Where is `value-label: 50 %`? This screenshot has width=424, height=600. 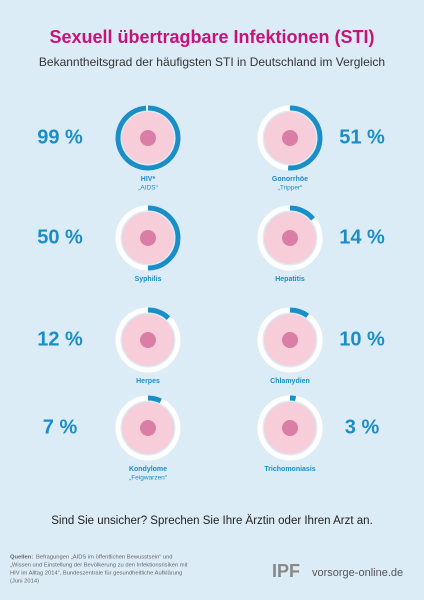 value-label: 50 % is located at coordinates (60, 237).